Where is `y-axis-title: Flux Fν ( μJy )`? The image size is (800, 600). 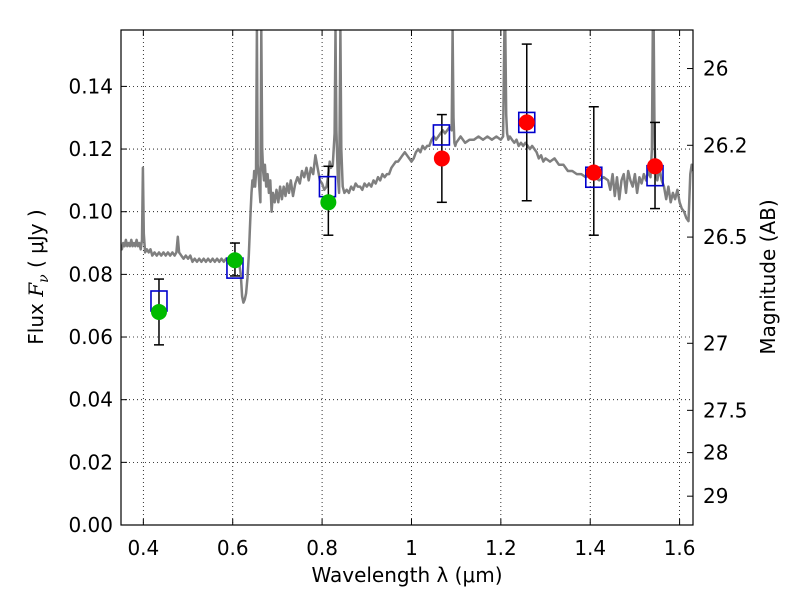
y-axis-title: Flux Fν ( μJy ) is located at coordinates (38, 276).